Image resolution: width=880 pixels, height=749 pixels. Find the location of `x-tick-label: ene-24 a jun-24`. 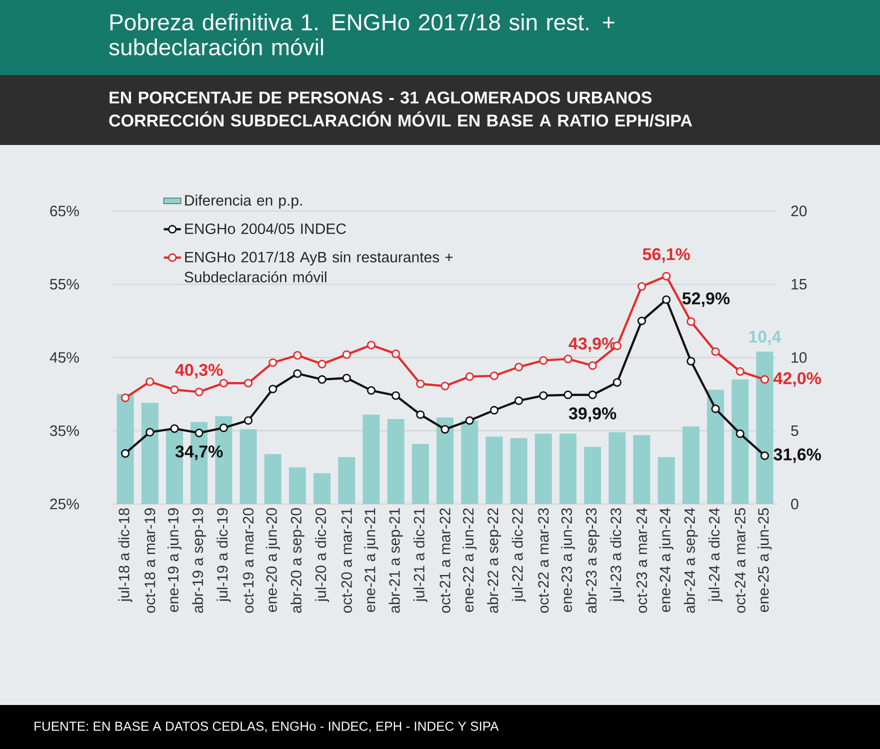

x-tick-label: ene-24 a jun-24 is located at coordinates (666, 560).